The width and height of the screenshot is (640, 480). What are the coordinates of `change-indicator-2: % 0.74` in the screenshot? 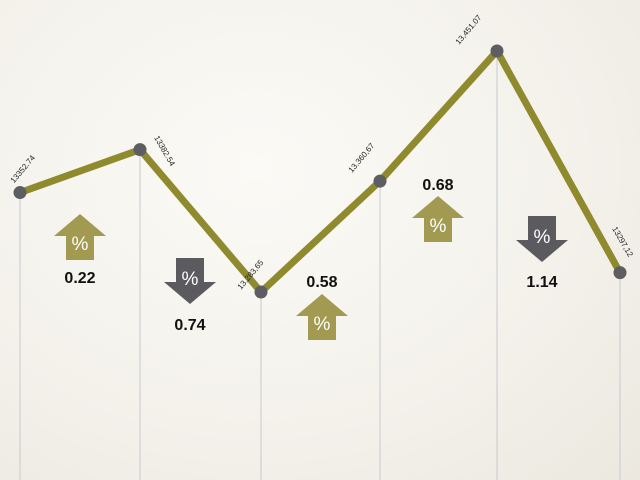 It's located at (190, 296).